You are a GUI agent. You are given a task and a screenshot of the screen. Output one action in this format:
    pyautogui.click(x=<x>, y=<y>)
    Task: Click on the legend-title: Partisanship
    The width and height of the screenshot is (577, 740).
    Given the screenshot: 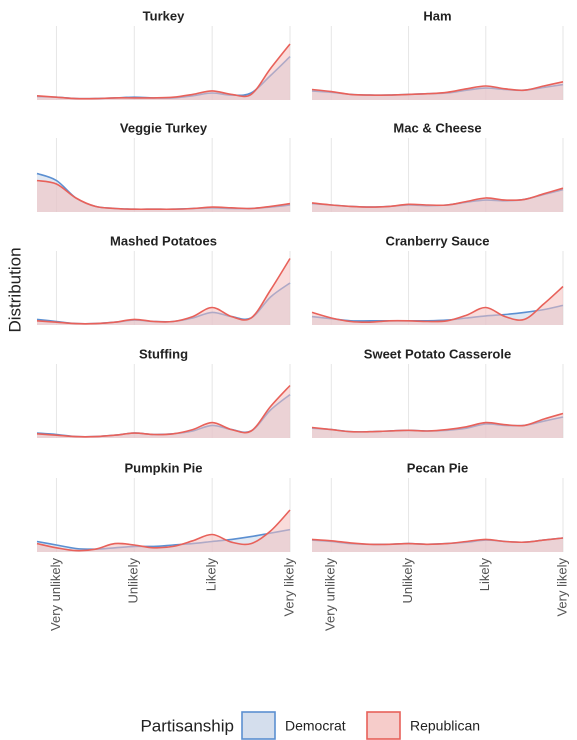 What is the action you would take?
    pyautogui.click(x=187, y=725)
    